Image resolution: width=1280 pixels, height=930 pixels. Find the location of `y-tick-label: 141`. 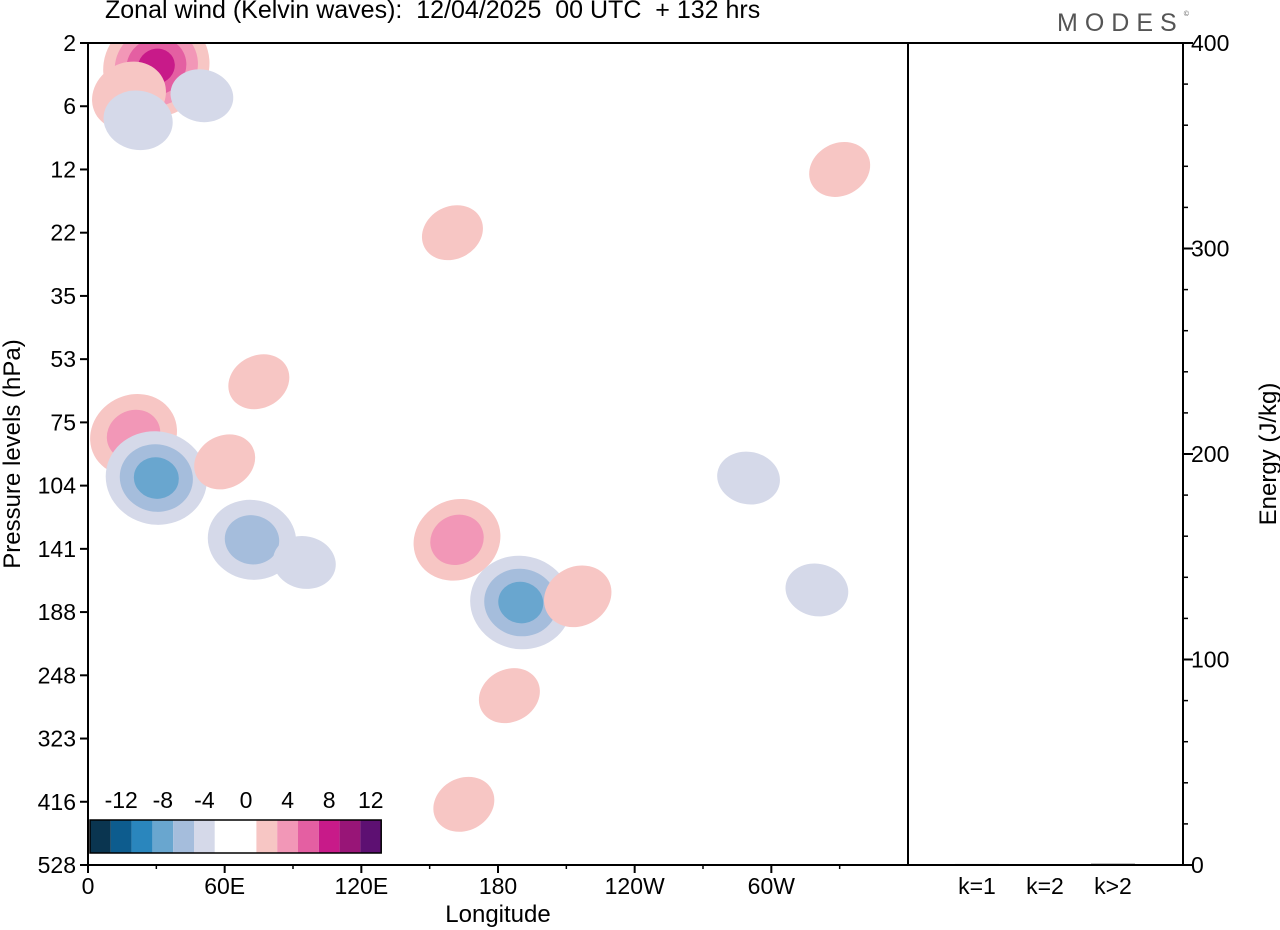

y-tick-label: 141 is located at coordinates (57, 549).